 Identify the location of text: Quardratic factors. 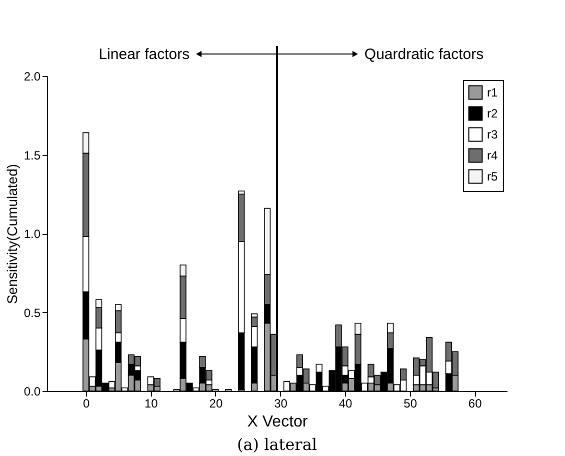
(424, 54).